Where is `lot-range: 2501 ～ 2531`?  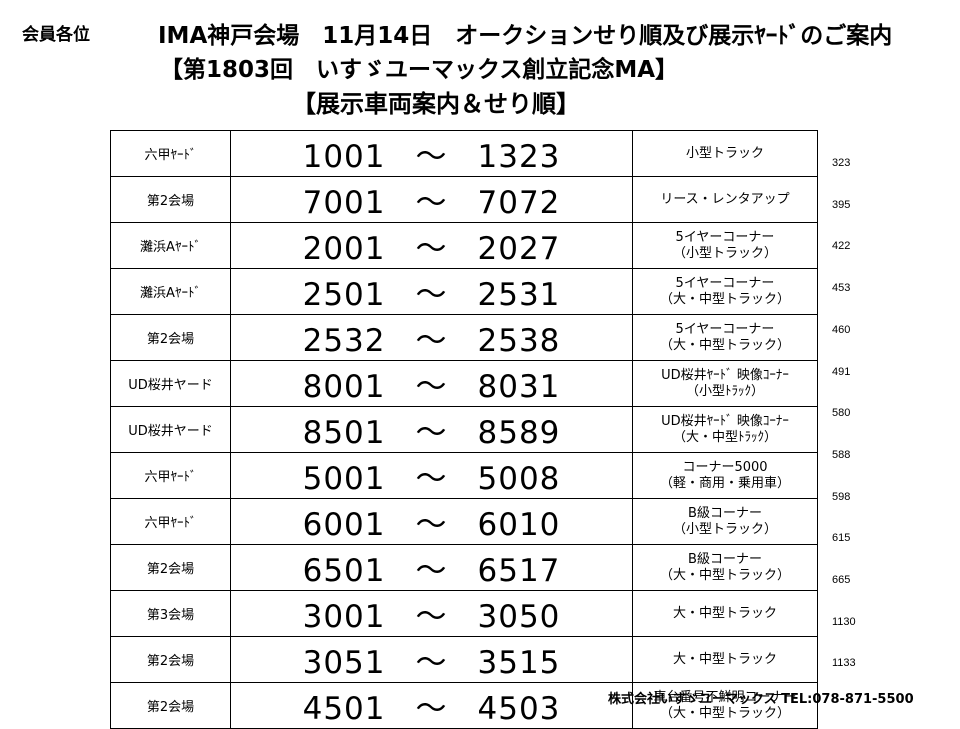
lot-range: 2501 ～ 2531 is located at coordinates (431, 291).